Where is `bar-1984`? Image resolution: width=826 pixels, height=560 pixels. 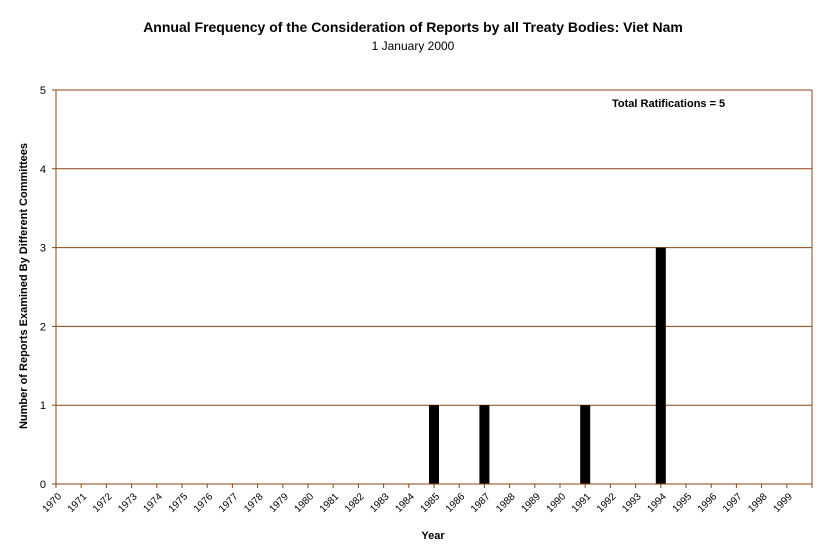
bar-1984 is located at coordinates (434, 444).